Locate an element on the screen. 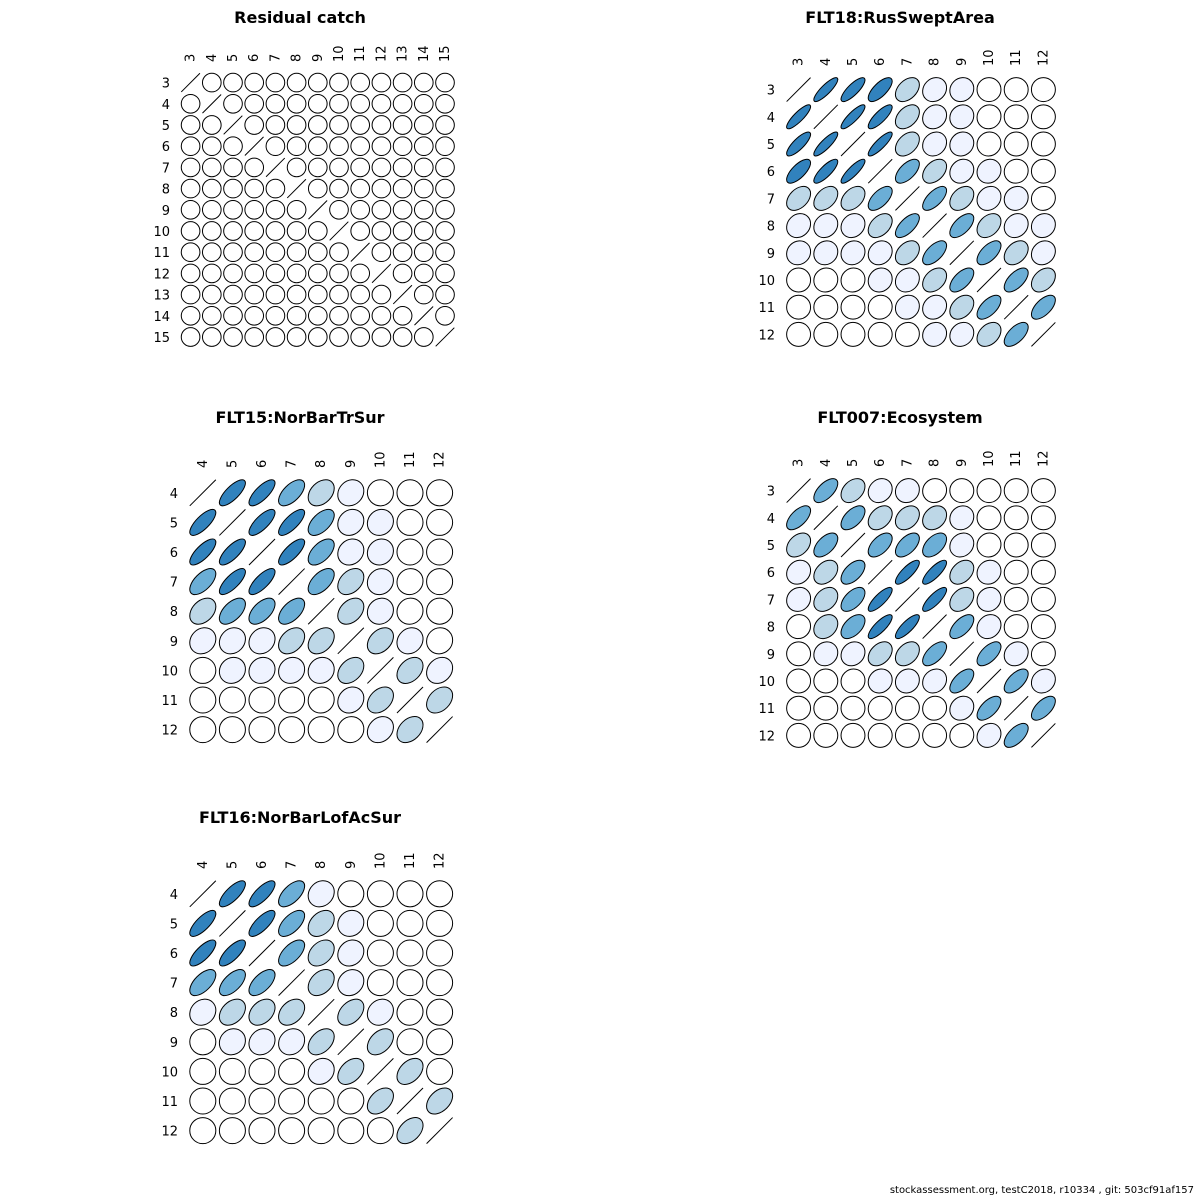  col-label: 8 is located at coordinates (321, 865).